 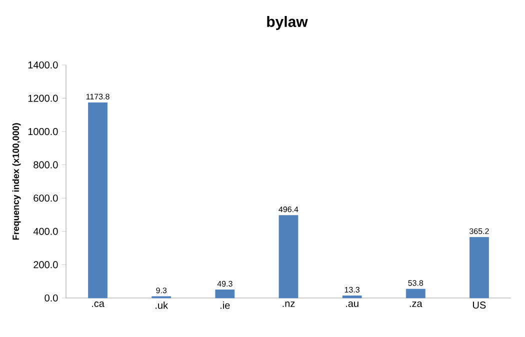 What do you see at coordinates (287, 23) in the screenshot?
I see `chart-title: bylaw` at bounding box center [287, 23].